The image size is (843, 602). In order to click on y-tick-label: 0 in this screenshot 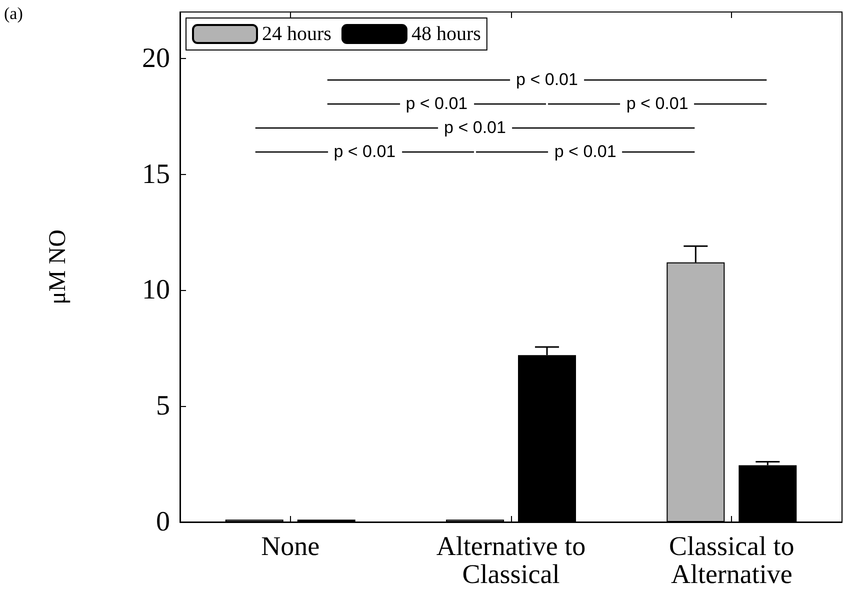, I will do `click(163, 522)`.